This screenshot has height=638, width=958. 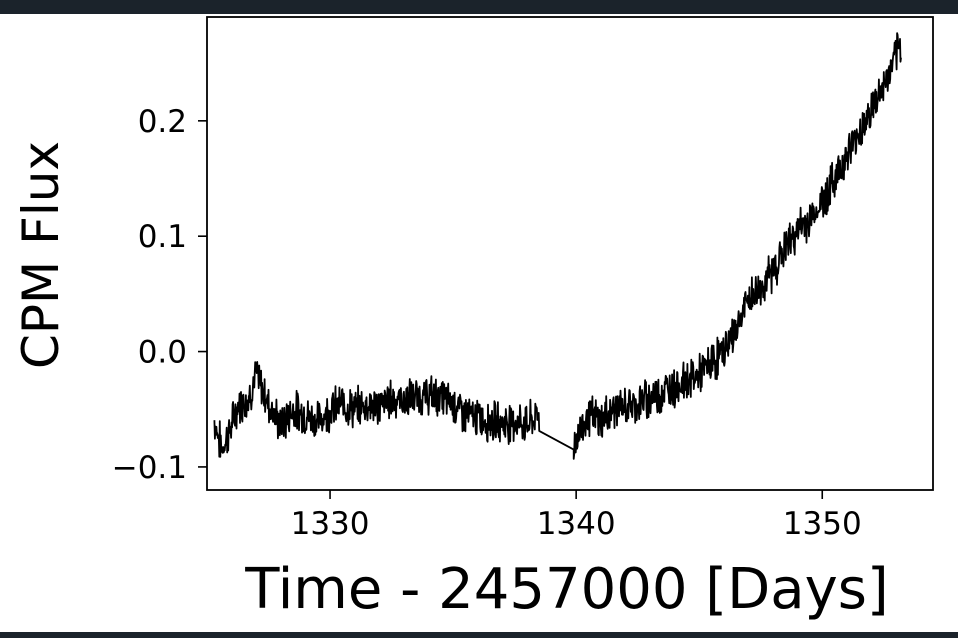 I want to click on y-axis-title: CPM Flux, so click(x=41, y=255).